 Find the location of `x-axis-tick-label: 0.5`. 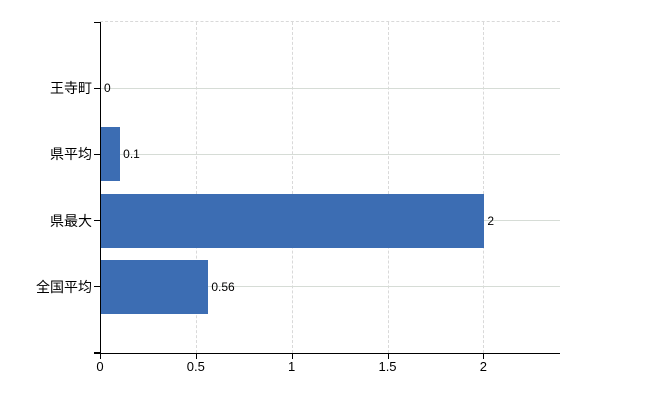

x-axis-tick-label: 0.5 is located at coordinates (195, 366).